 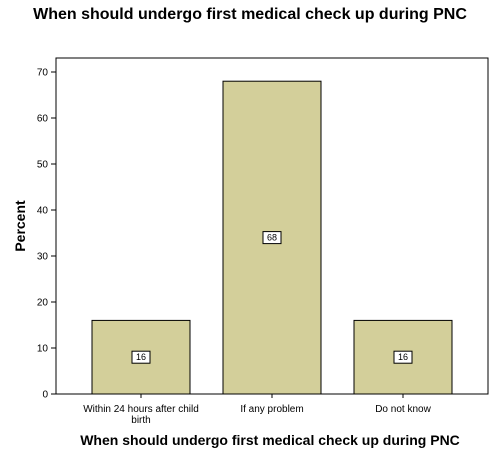 I want to click on y-tick-label: 70, so click(x=43, y=73).